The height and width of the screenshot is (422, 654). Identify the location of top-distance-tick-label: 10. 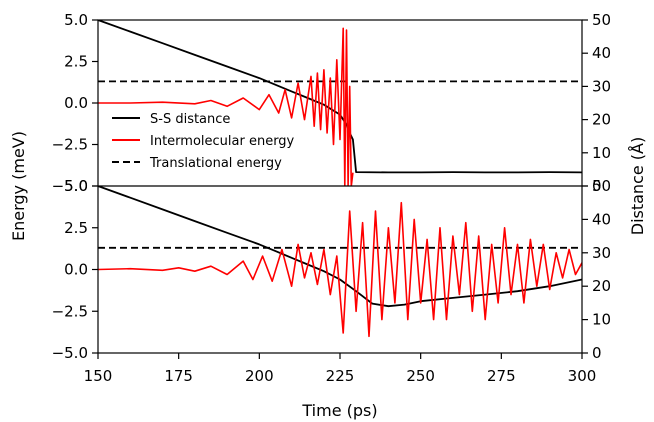
(601, 153).